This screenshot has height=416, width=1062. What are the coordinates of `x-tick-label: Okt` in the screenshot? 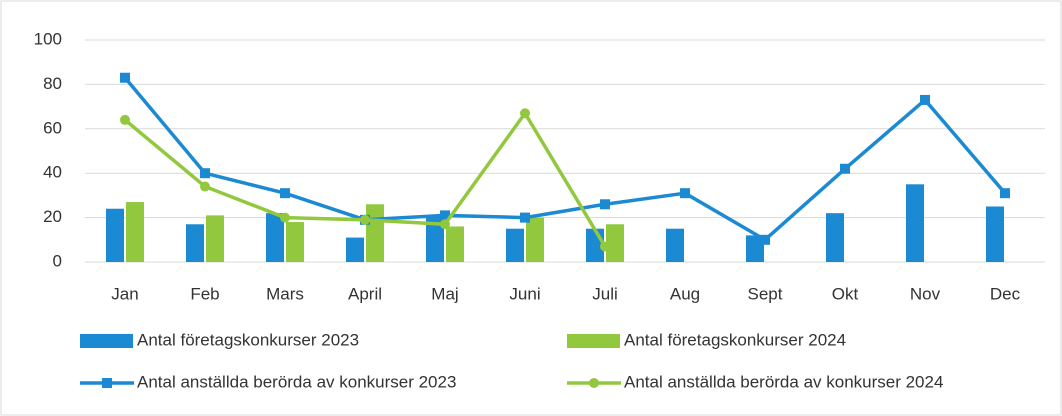 It's located at (845, 293).